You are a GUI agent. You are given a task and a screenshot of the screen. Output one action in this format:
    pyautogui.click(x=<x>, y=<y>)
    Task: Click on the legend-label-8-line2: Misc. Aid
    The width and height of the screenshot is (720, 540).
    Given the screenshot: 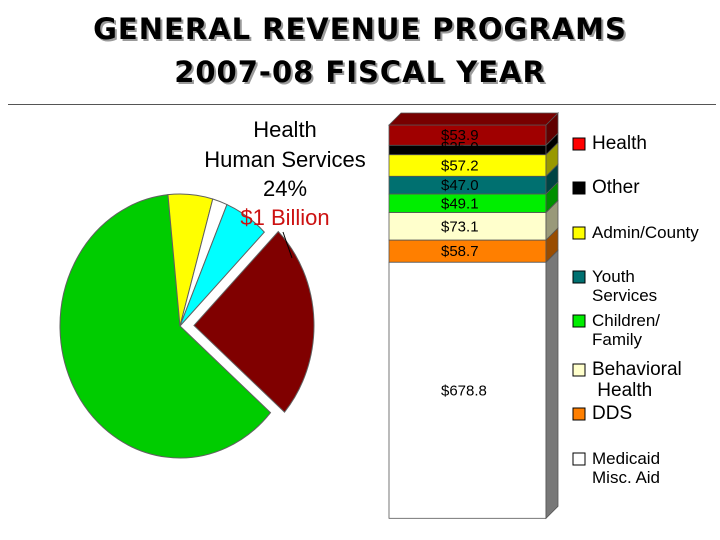 What is the action you would take?
    pyautogui.click(x=626, y=477)
    